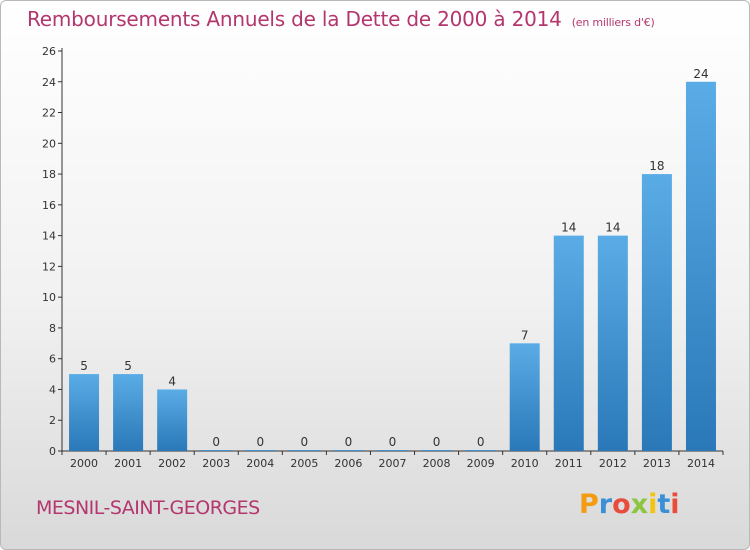 This screenshot has height=550, width=750. What do you see at coordinates (639, 504) in the screenshot?
I see `logo-letter: x` at bounding box center [639, 504].